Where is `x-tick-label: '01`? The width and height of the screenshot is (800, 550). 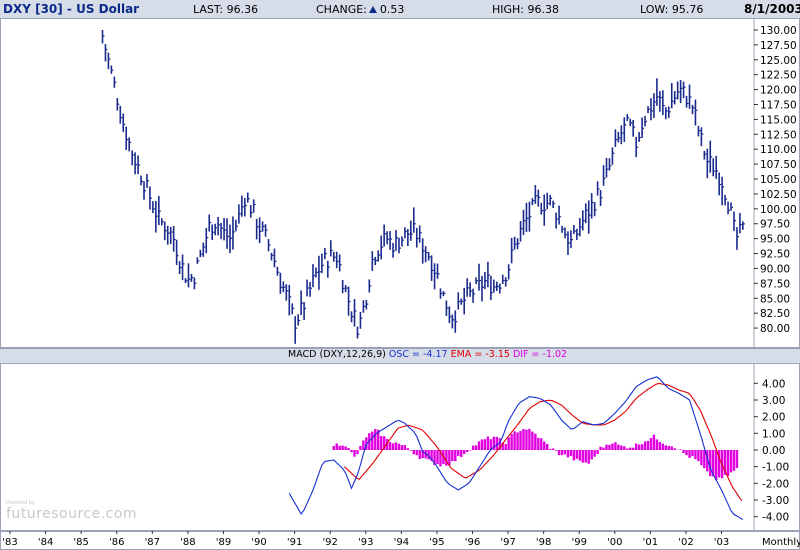
x-tick-label: '01 is located at coordinates (650, 542).